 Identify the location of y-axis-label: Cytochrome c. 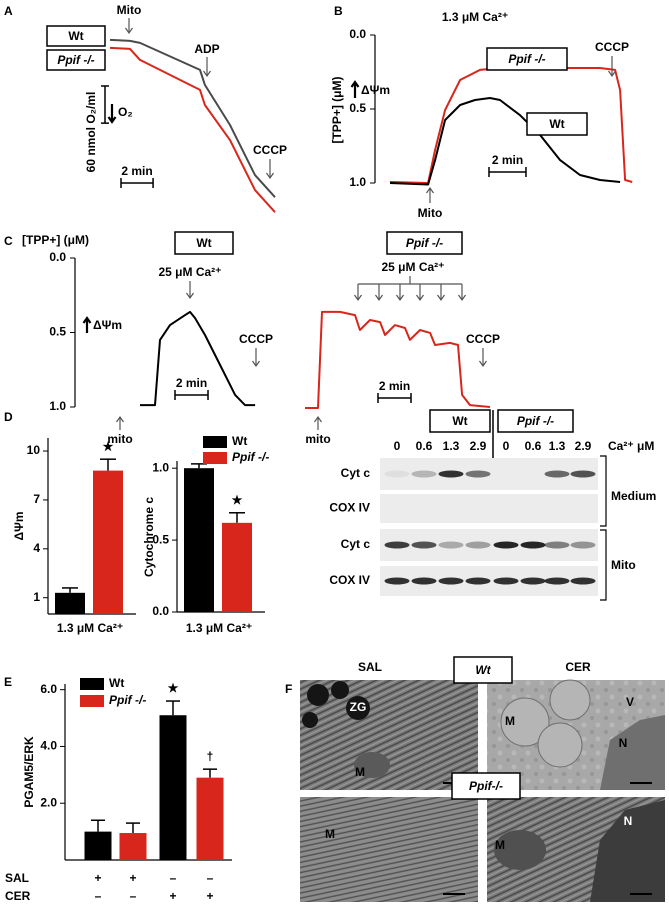
(149, 537).